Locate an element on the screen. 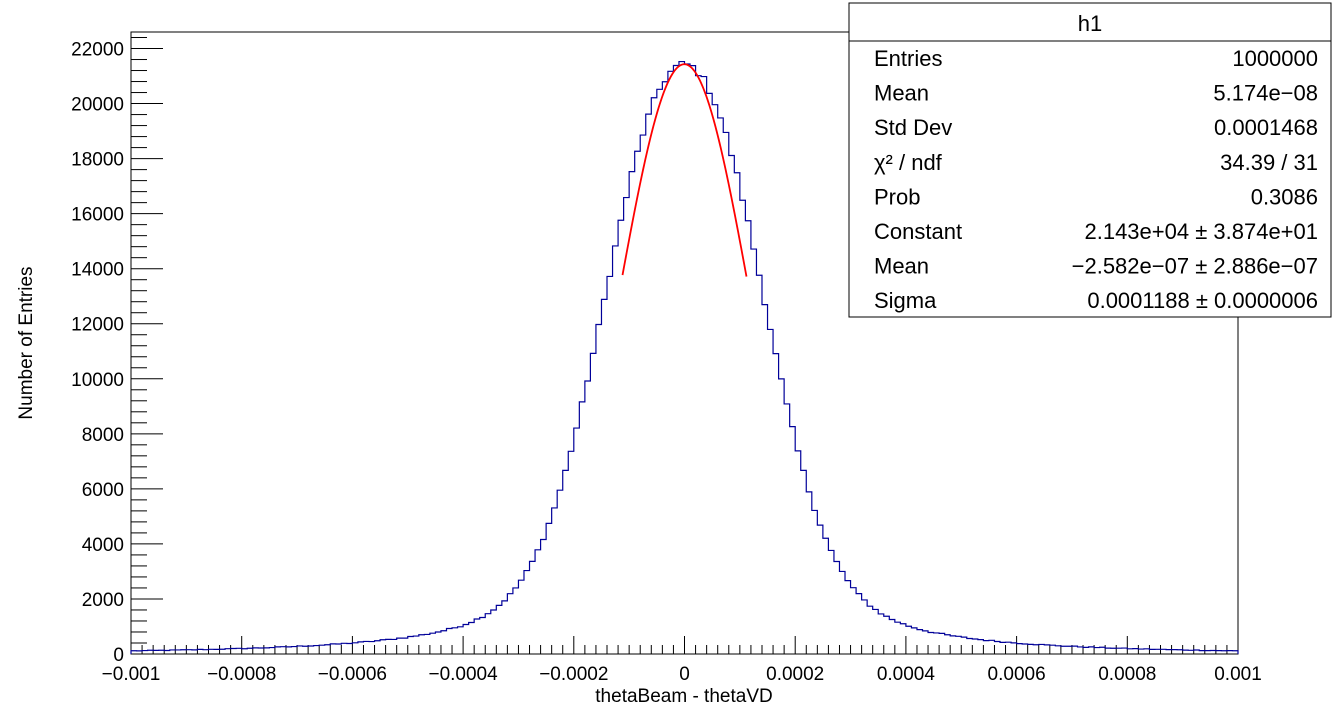  stats-row-value: 5.174e−08 is located at coordinates (1265, 93).